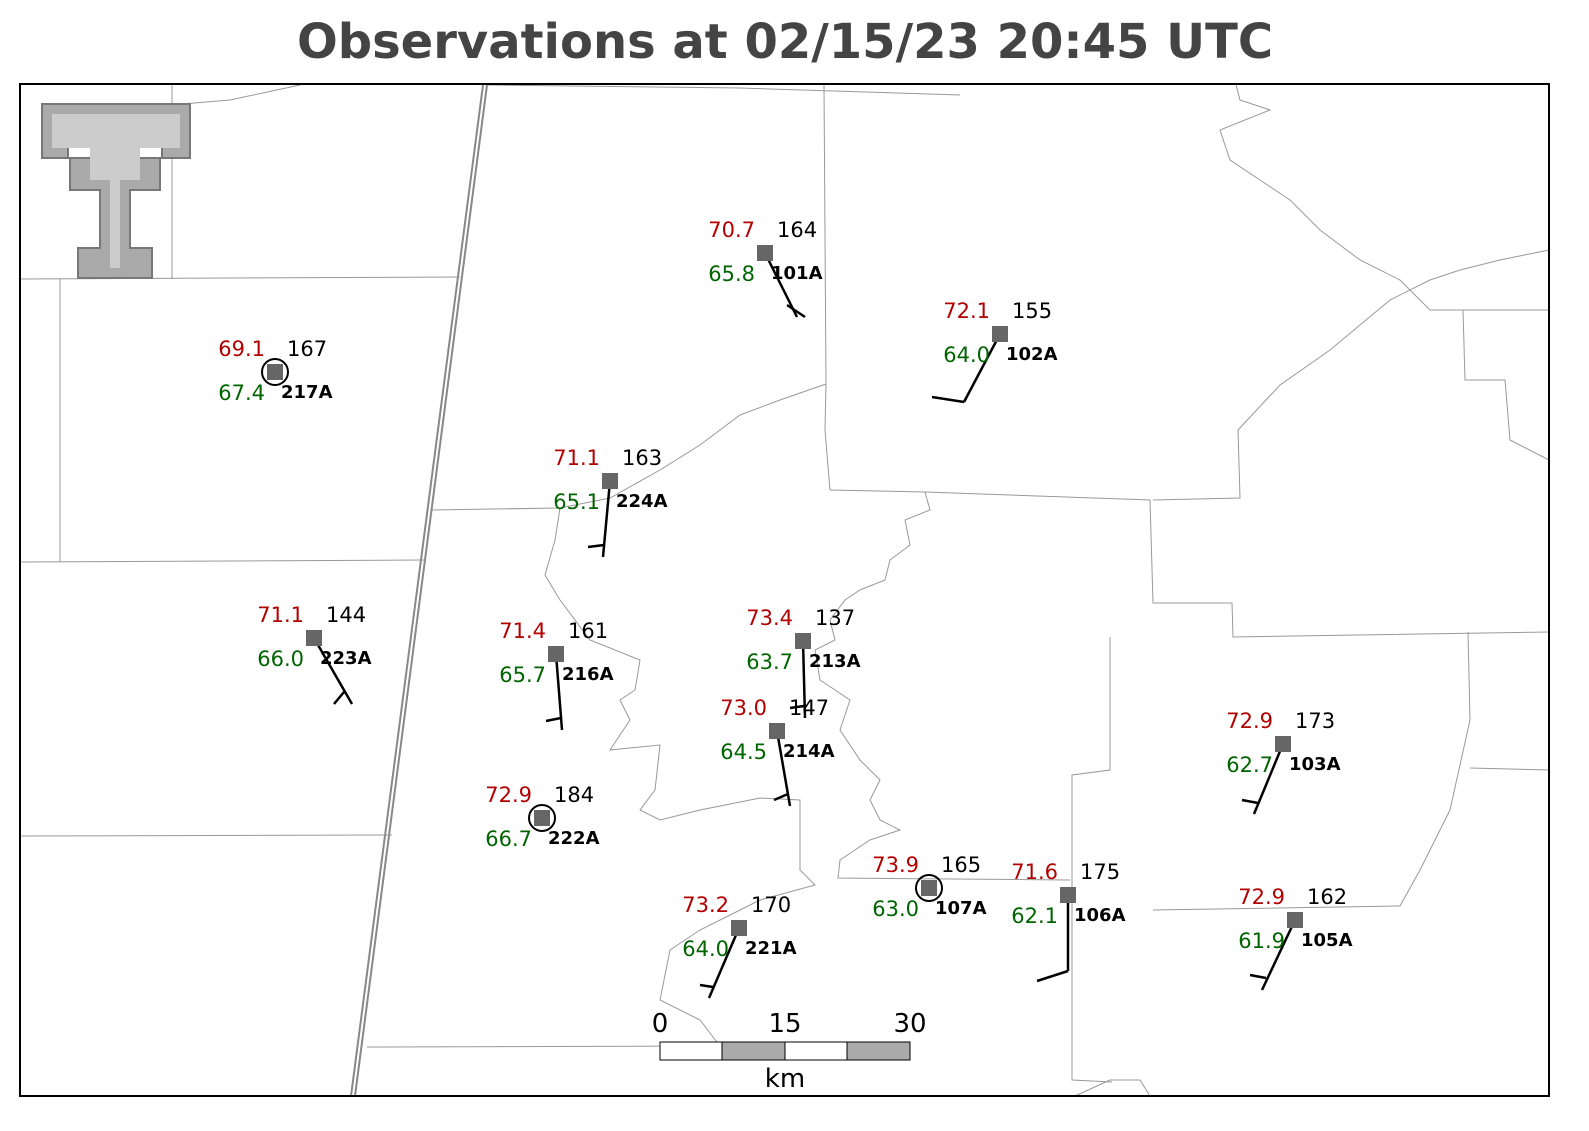 The height and width of the screenshot is (1131, 1589). Describe the element at coordinates (1100, 915) in the screenshot. I see `station-id: 106A` at that location.